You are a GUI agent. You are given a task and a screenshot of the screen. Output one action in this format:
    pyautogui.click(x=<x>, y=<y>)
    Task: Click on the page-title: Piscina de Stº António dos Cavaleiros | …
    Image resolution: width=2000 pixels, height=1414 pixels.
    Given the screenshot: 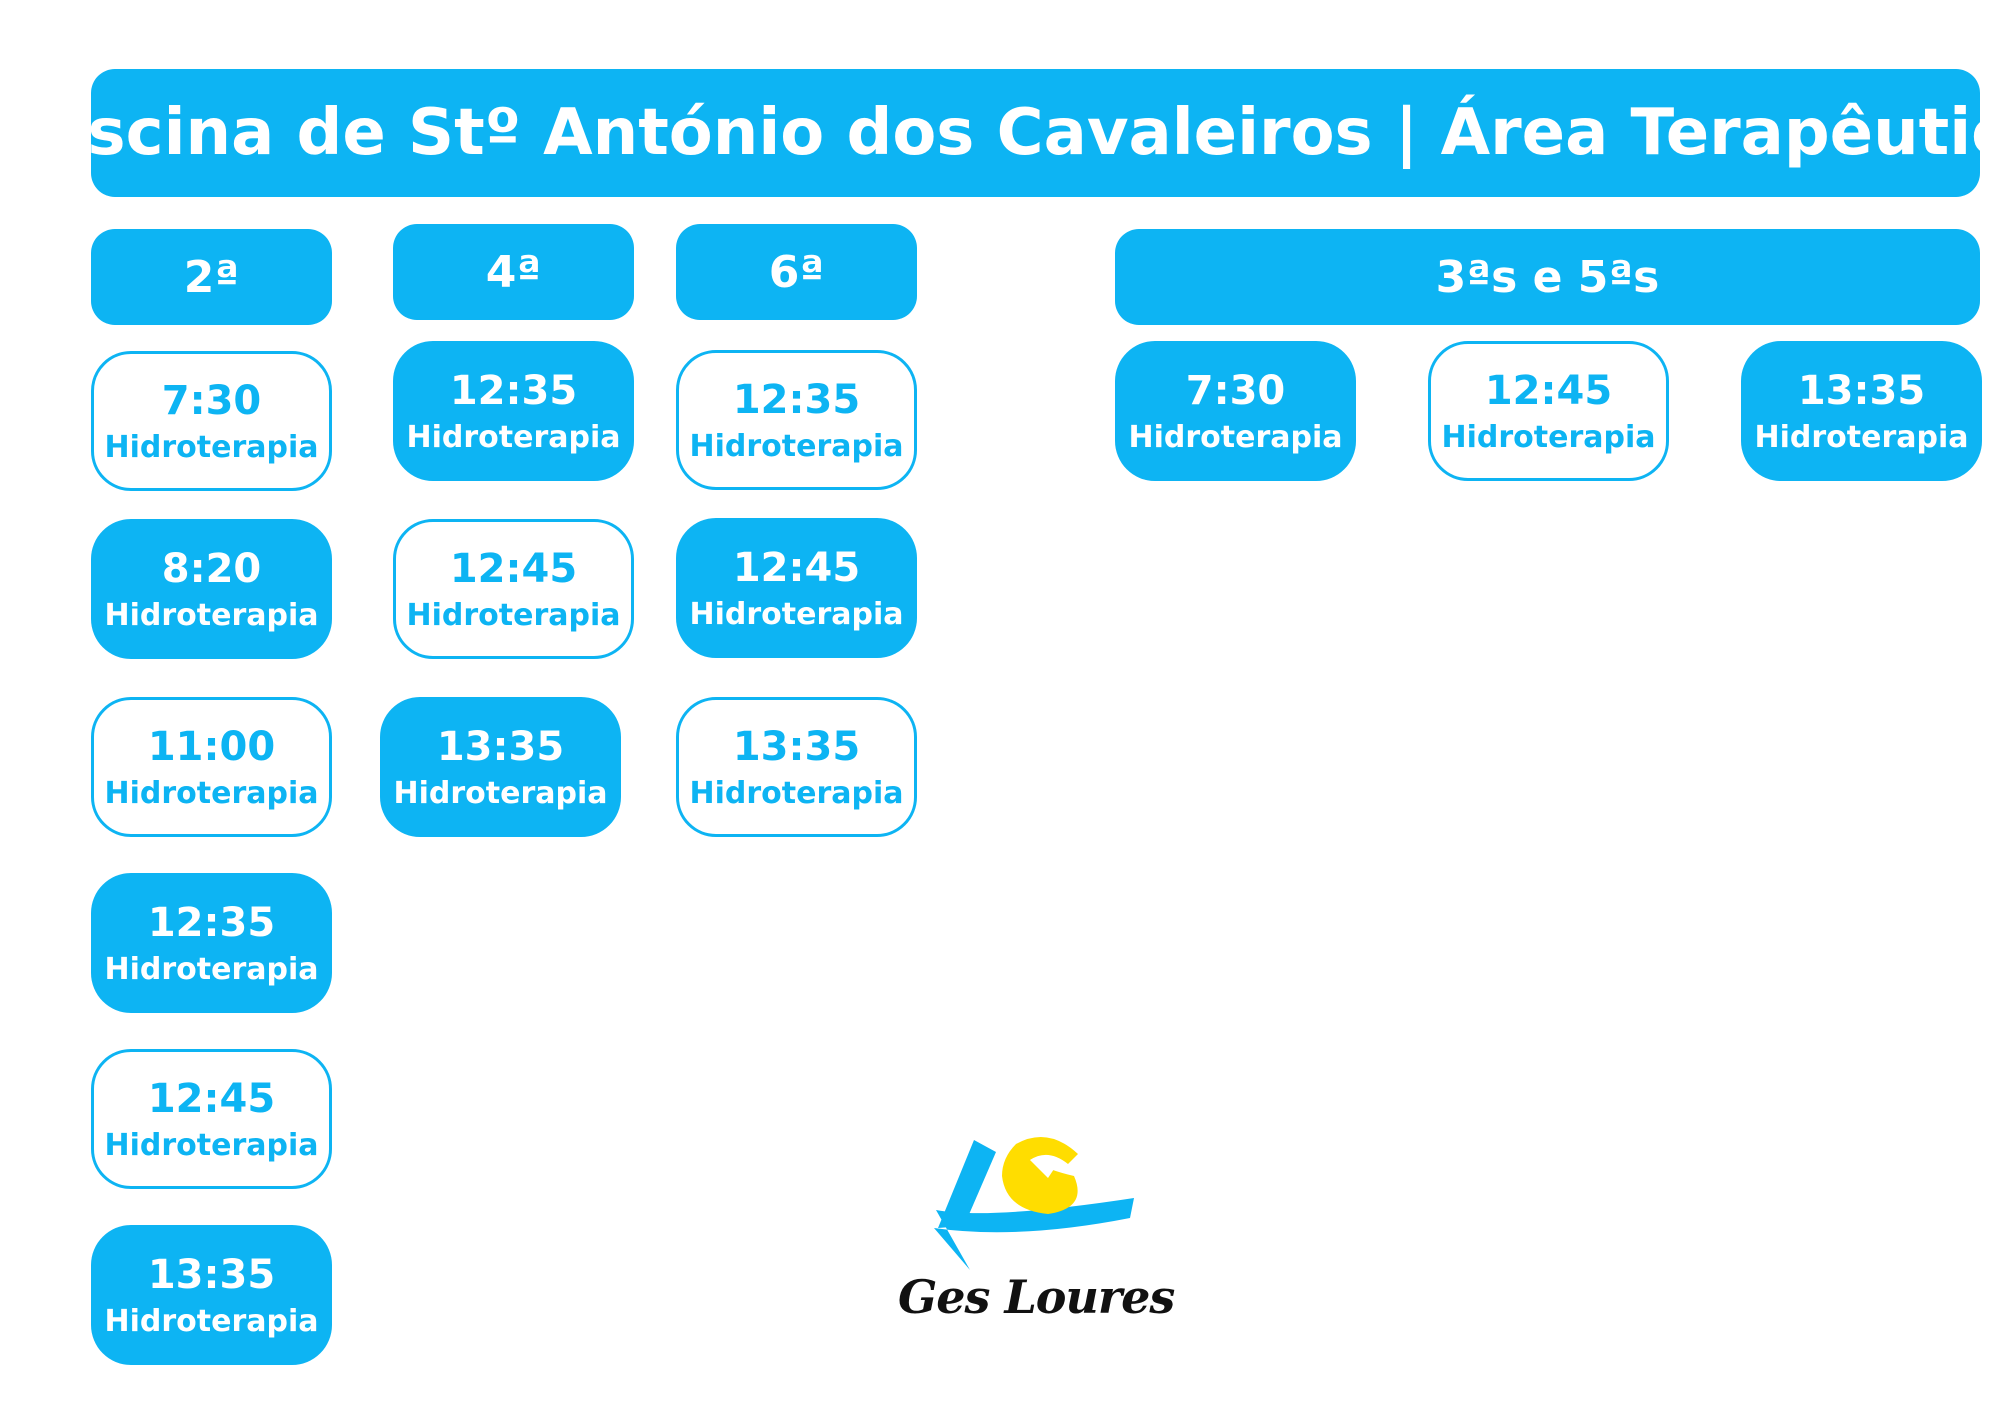 What is the action you would take?
    pyautogui.click(x=1009, y=133)
    